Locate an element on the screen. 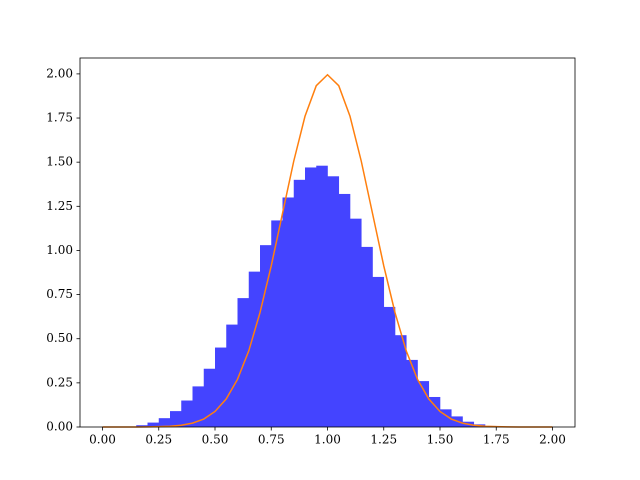 The image size is (640, 480). x-tick-label: 0.00 is located at coordinates (102, 440).